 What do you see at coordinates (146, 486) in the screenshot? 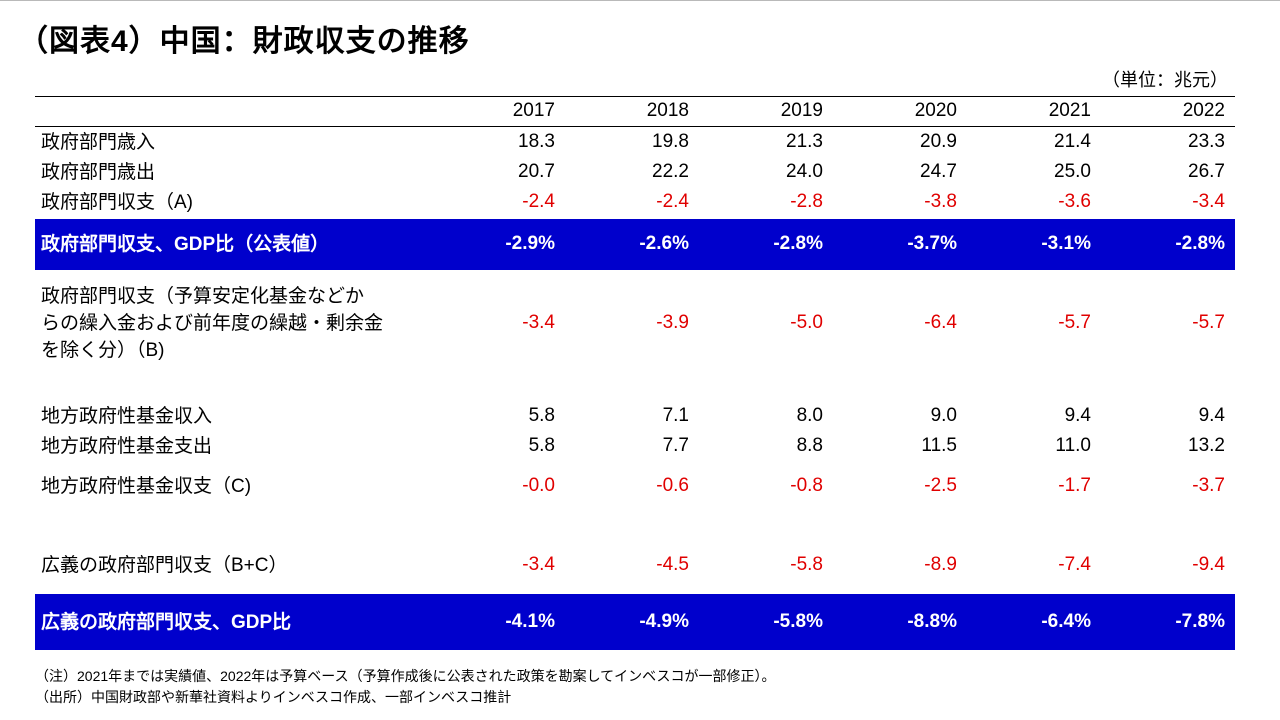
I see `row-label: 地方政府性基金収支（C)` at bounding box center [146, 486].